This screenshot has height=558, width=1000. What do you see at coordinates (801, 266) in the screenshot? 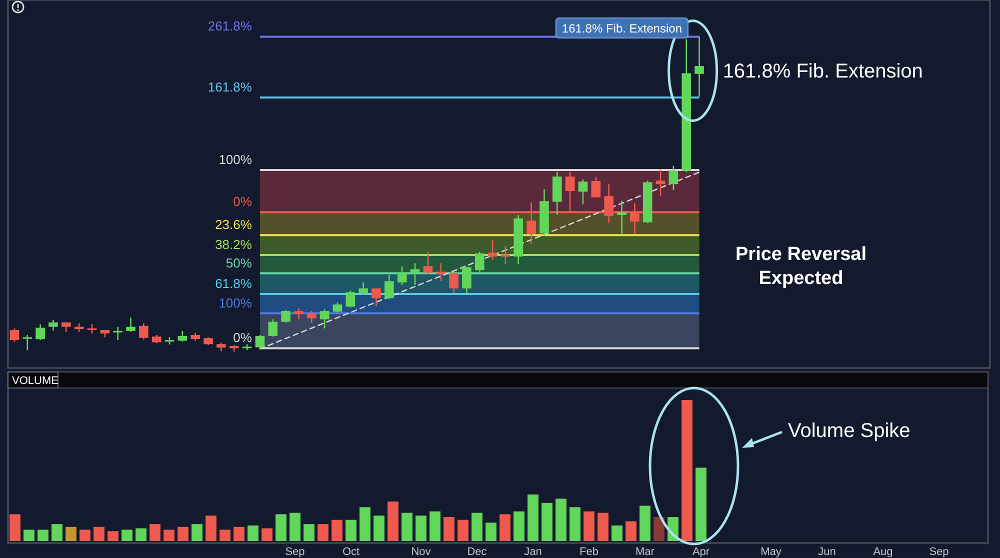
I see `annotation: Price Reversal Expected` at bounding box center [801, 266].